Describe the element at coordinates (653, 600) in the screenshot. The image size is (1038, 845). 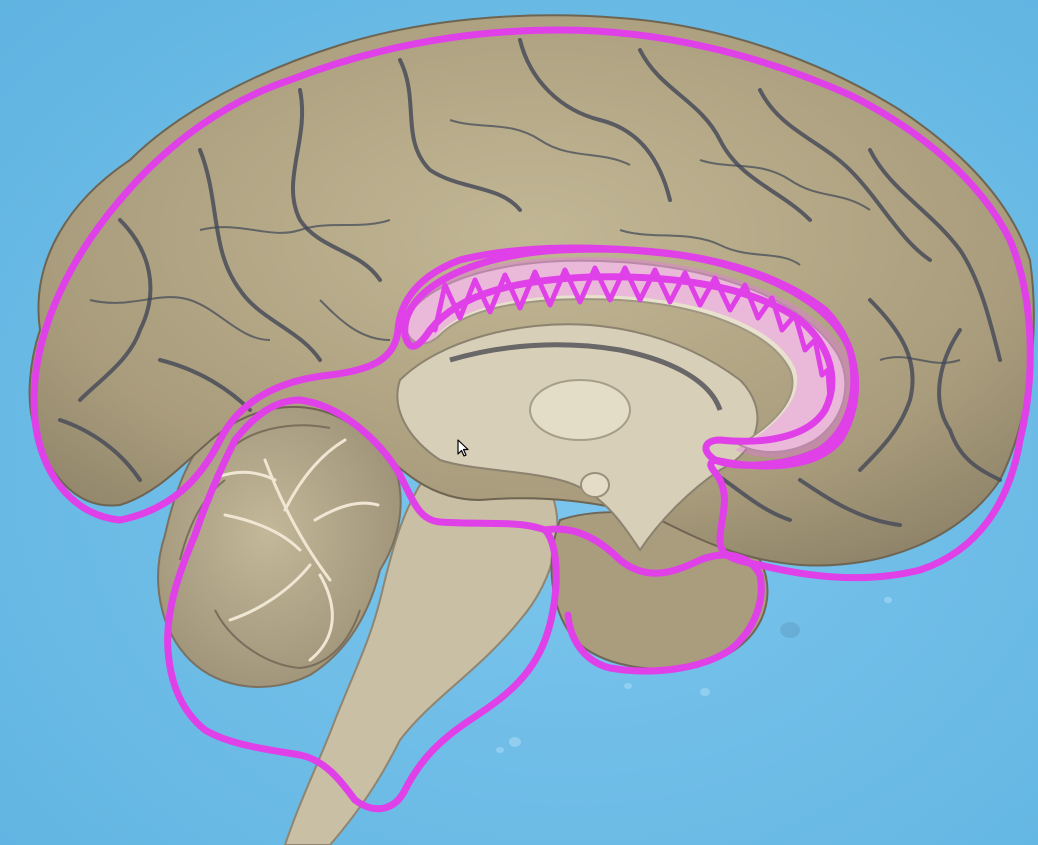
I see `temporal-lobe-outline` at that location.